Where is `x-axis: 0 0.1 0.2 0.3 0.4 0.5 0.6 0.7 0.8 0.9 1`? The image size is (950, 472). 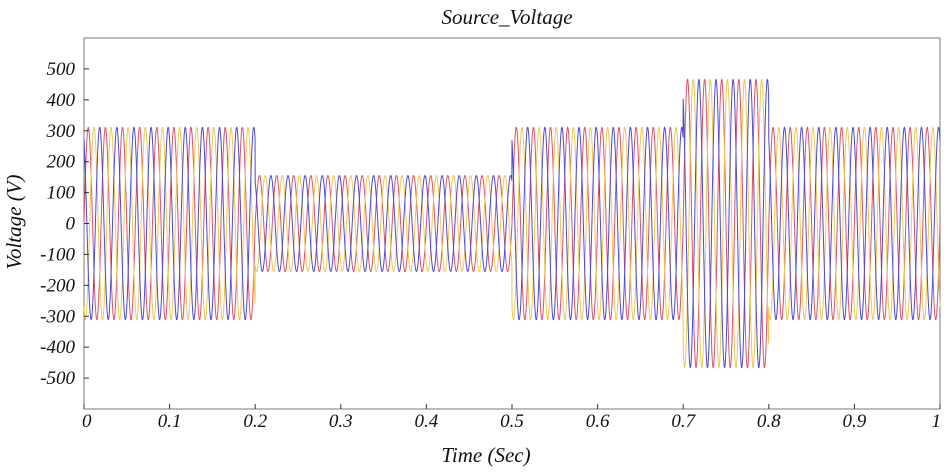
x-axis: 0 0.1 0.2 0.3 0.4 0.5 0.6 0.7 0.8 0.9 1 is located at coordinates (511, 418).